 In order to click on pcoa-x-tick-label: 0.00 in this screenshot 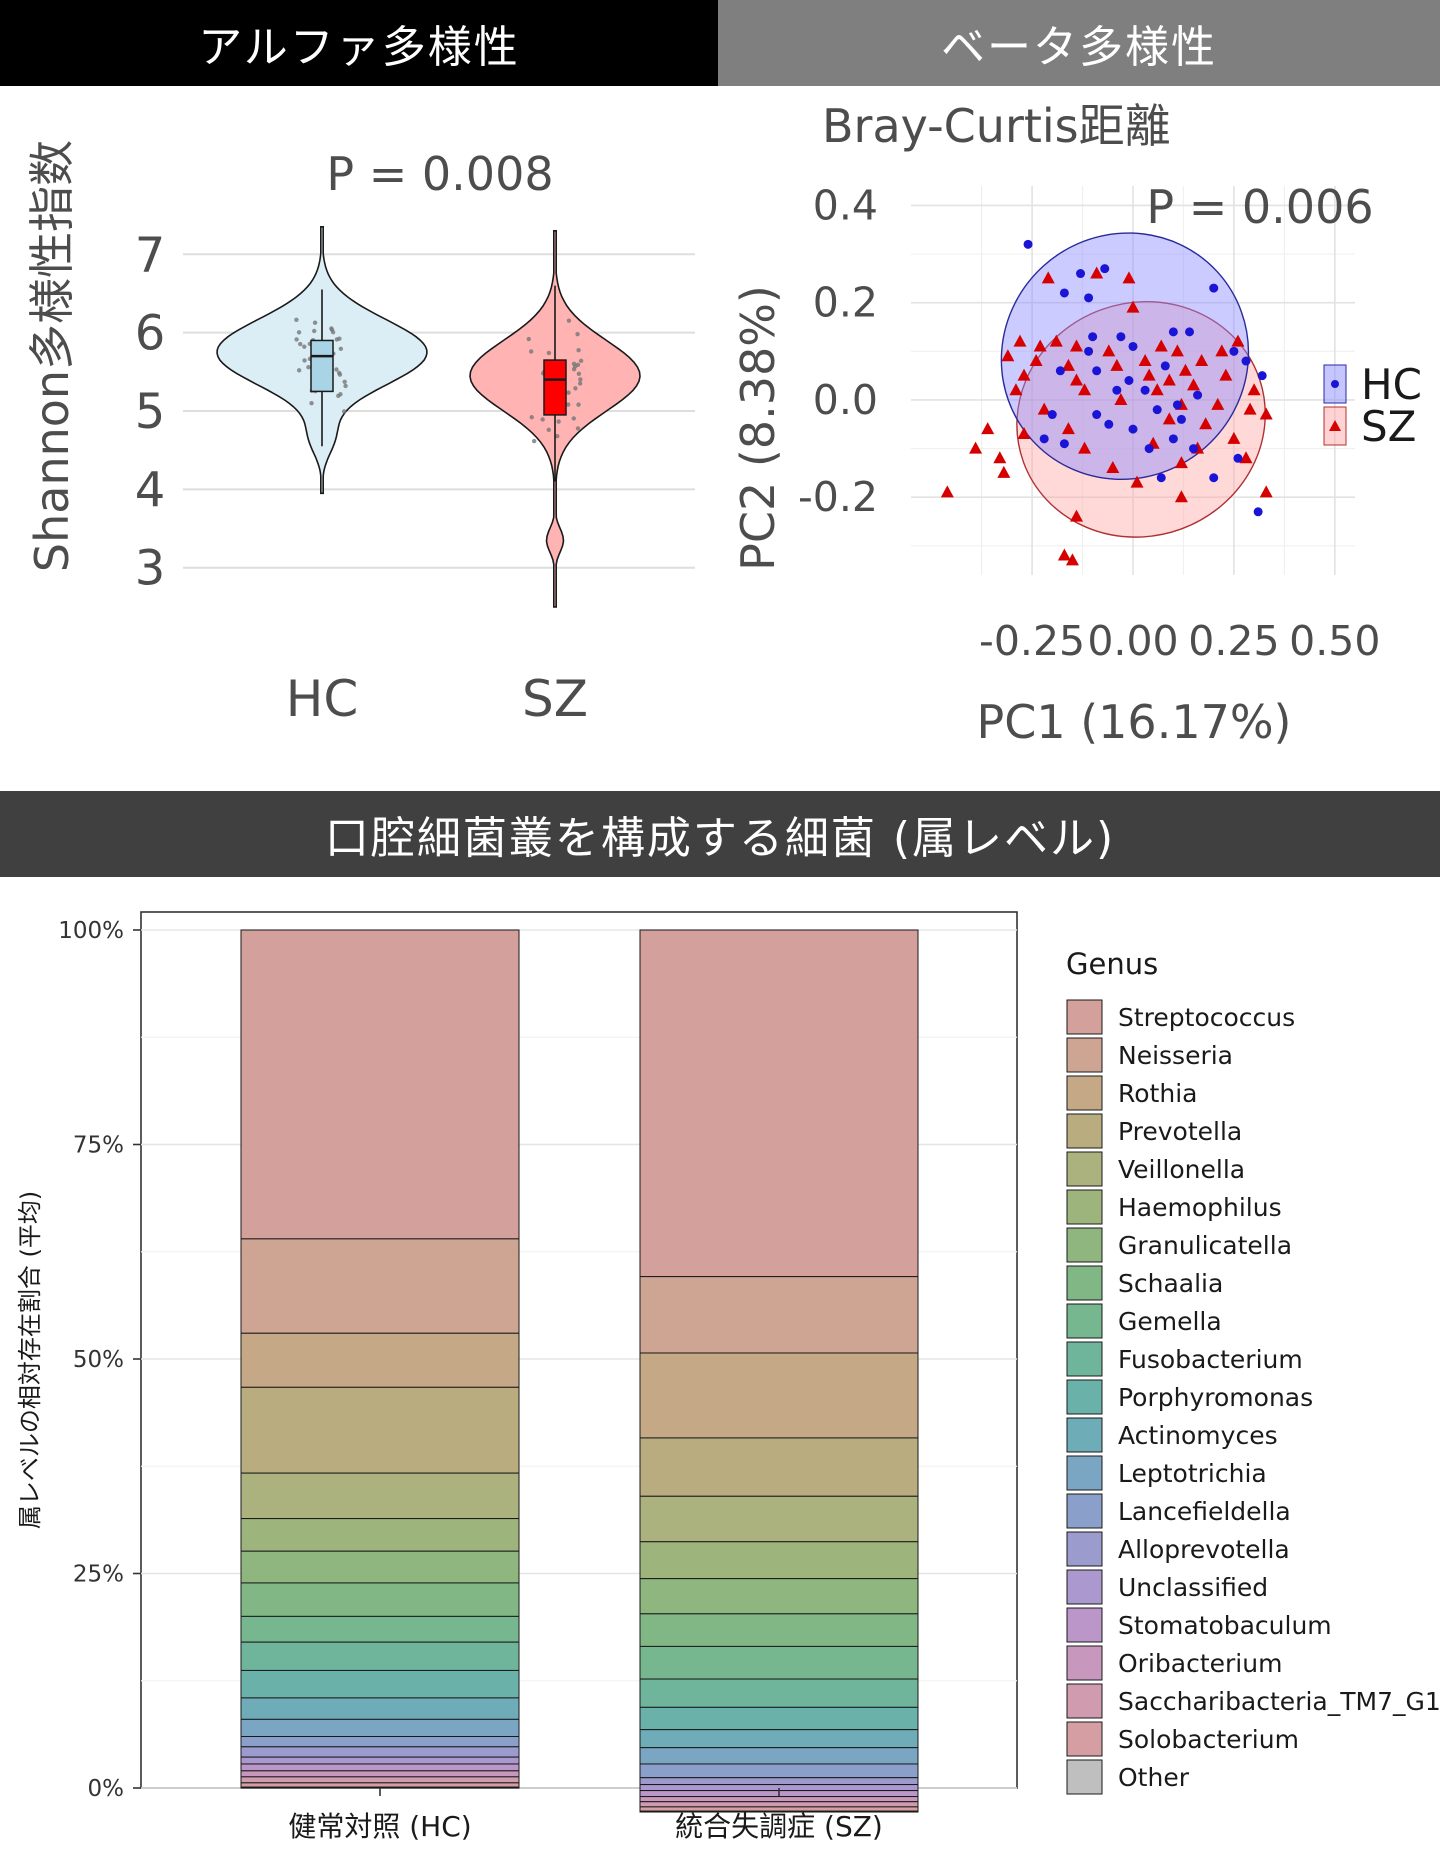, I will do `click(1132, 641)`.